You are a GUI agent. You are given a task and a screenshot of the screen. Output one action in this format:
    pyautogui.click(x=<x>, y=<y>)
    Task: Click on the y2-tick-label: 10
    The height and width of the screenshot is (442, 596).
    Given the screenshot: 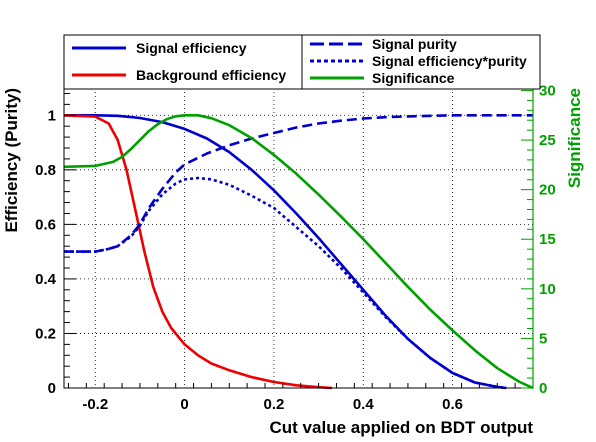 What is the action you would take?
    pyautogui.click(x=547, y=289)
    